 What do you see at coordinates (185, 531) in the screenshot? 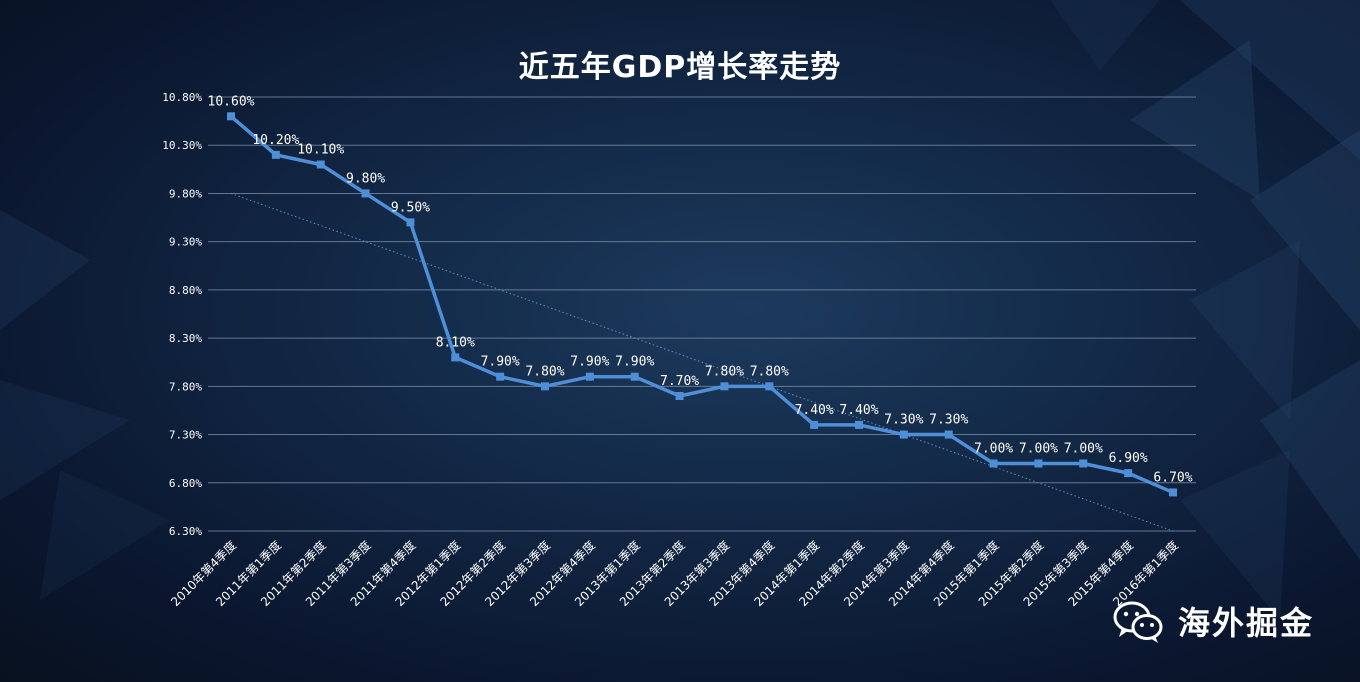
I see `y-tick-label: 6.30%` at bounding box center [185, 531].